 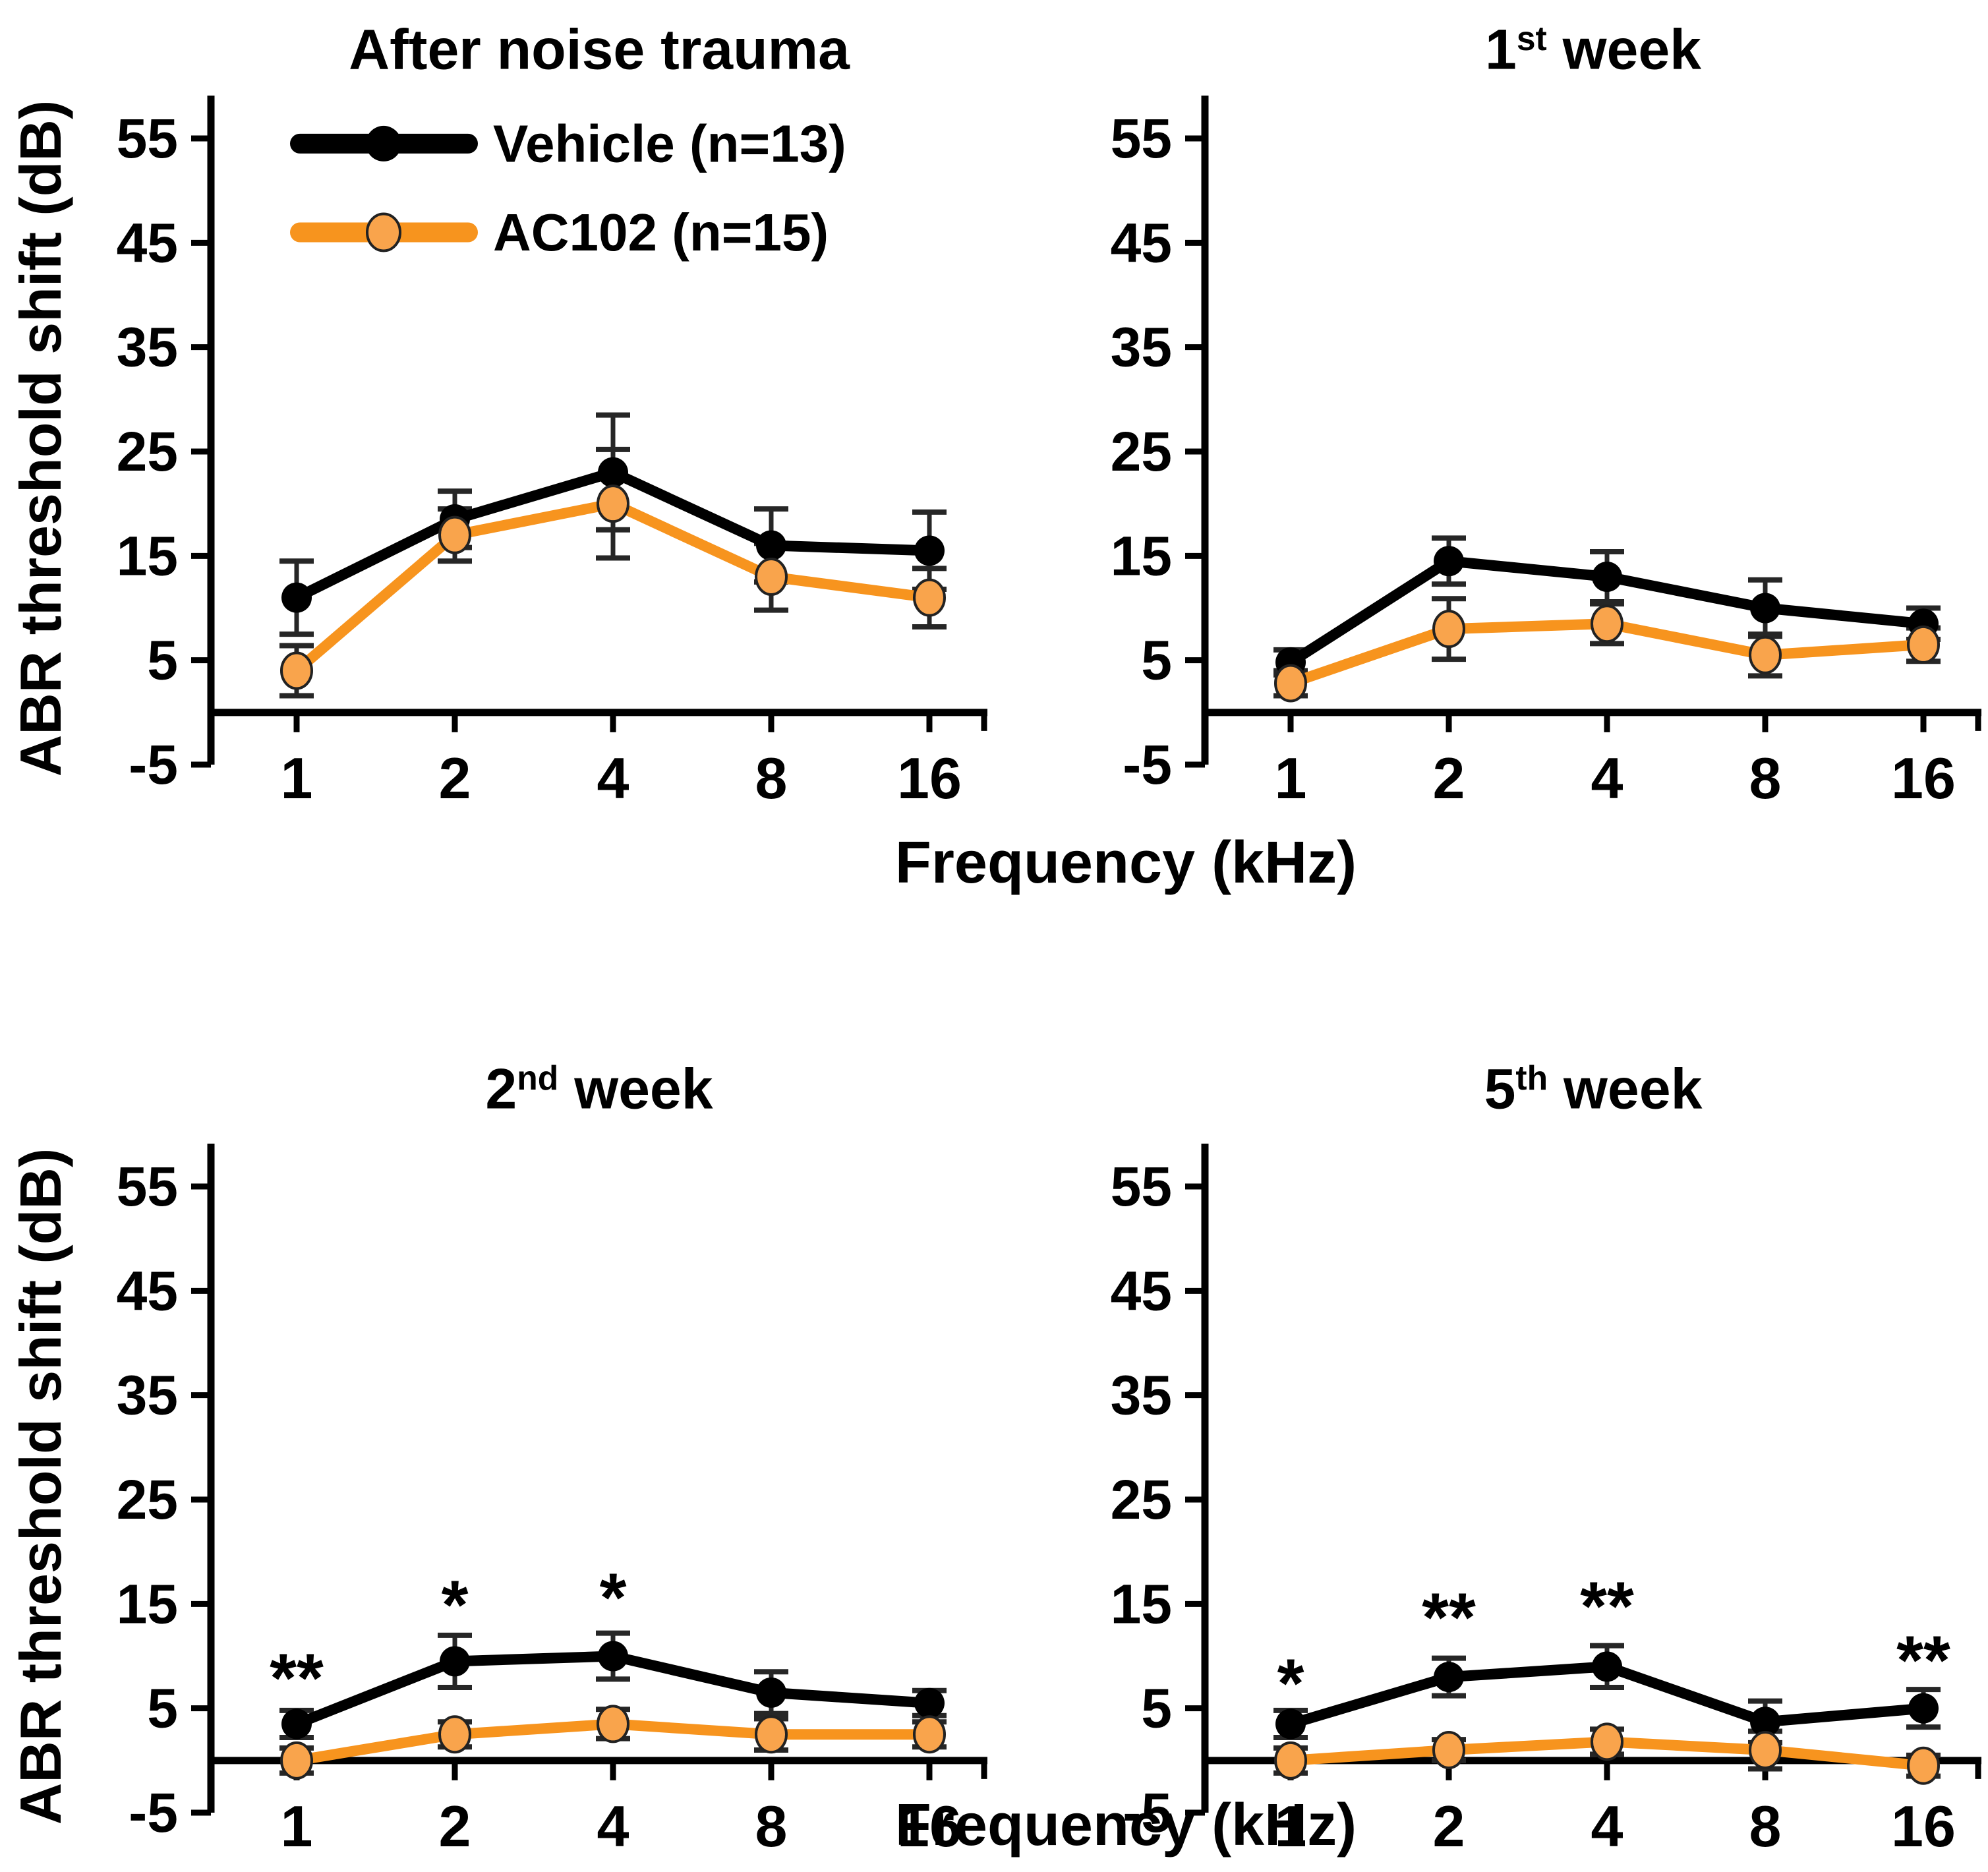 I want to click on panel-title-after-noise-trauma: After noise trauma, so click(x=599, y=43).